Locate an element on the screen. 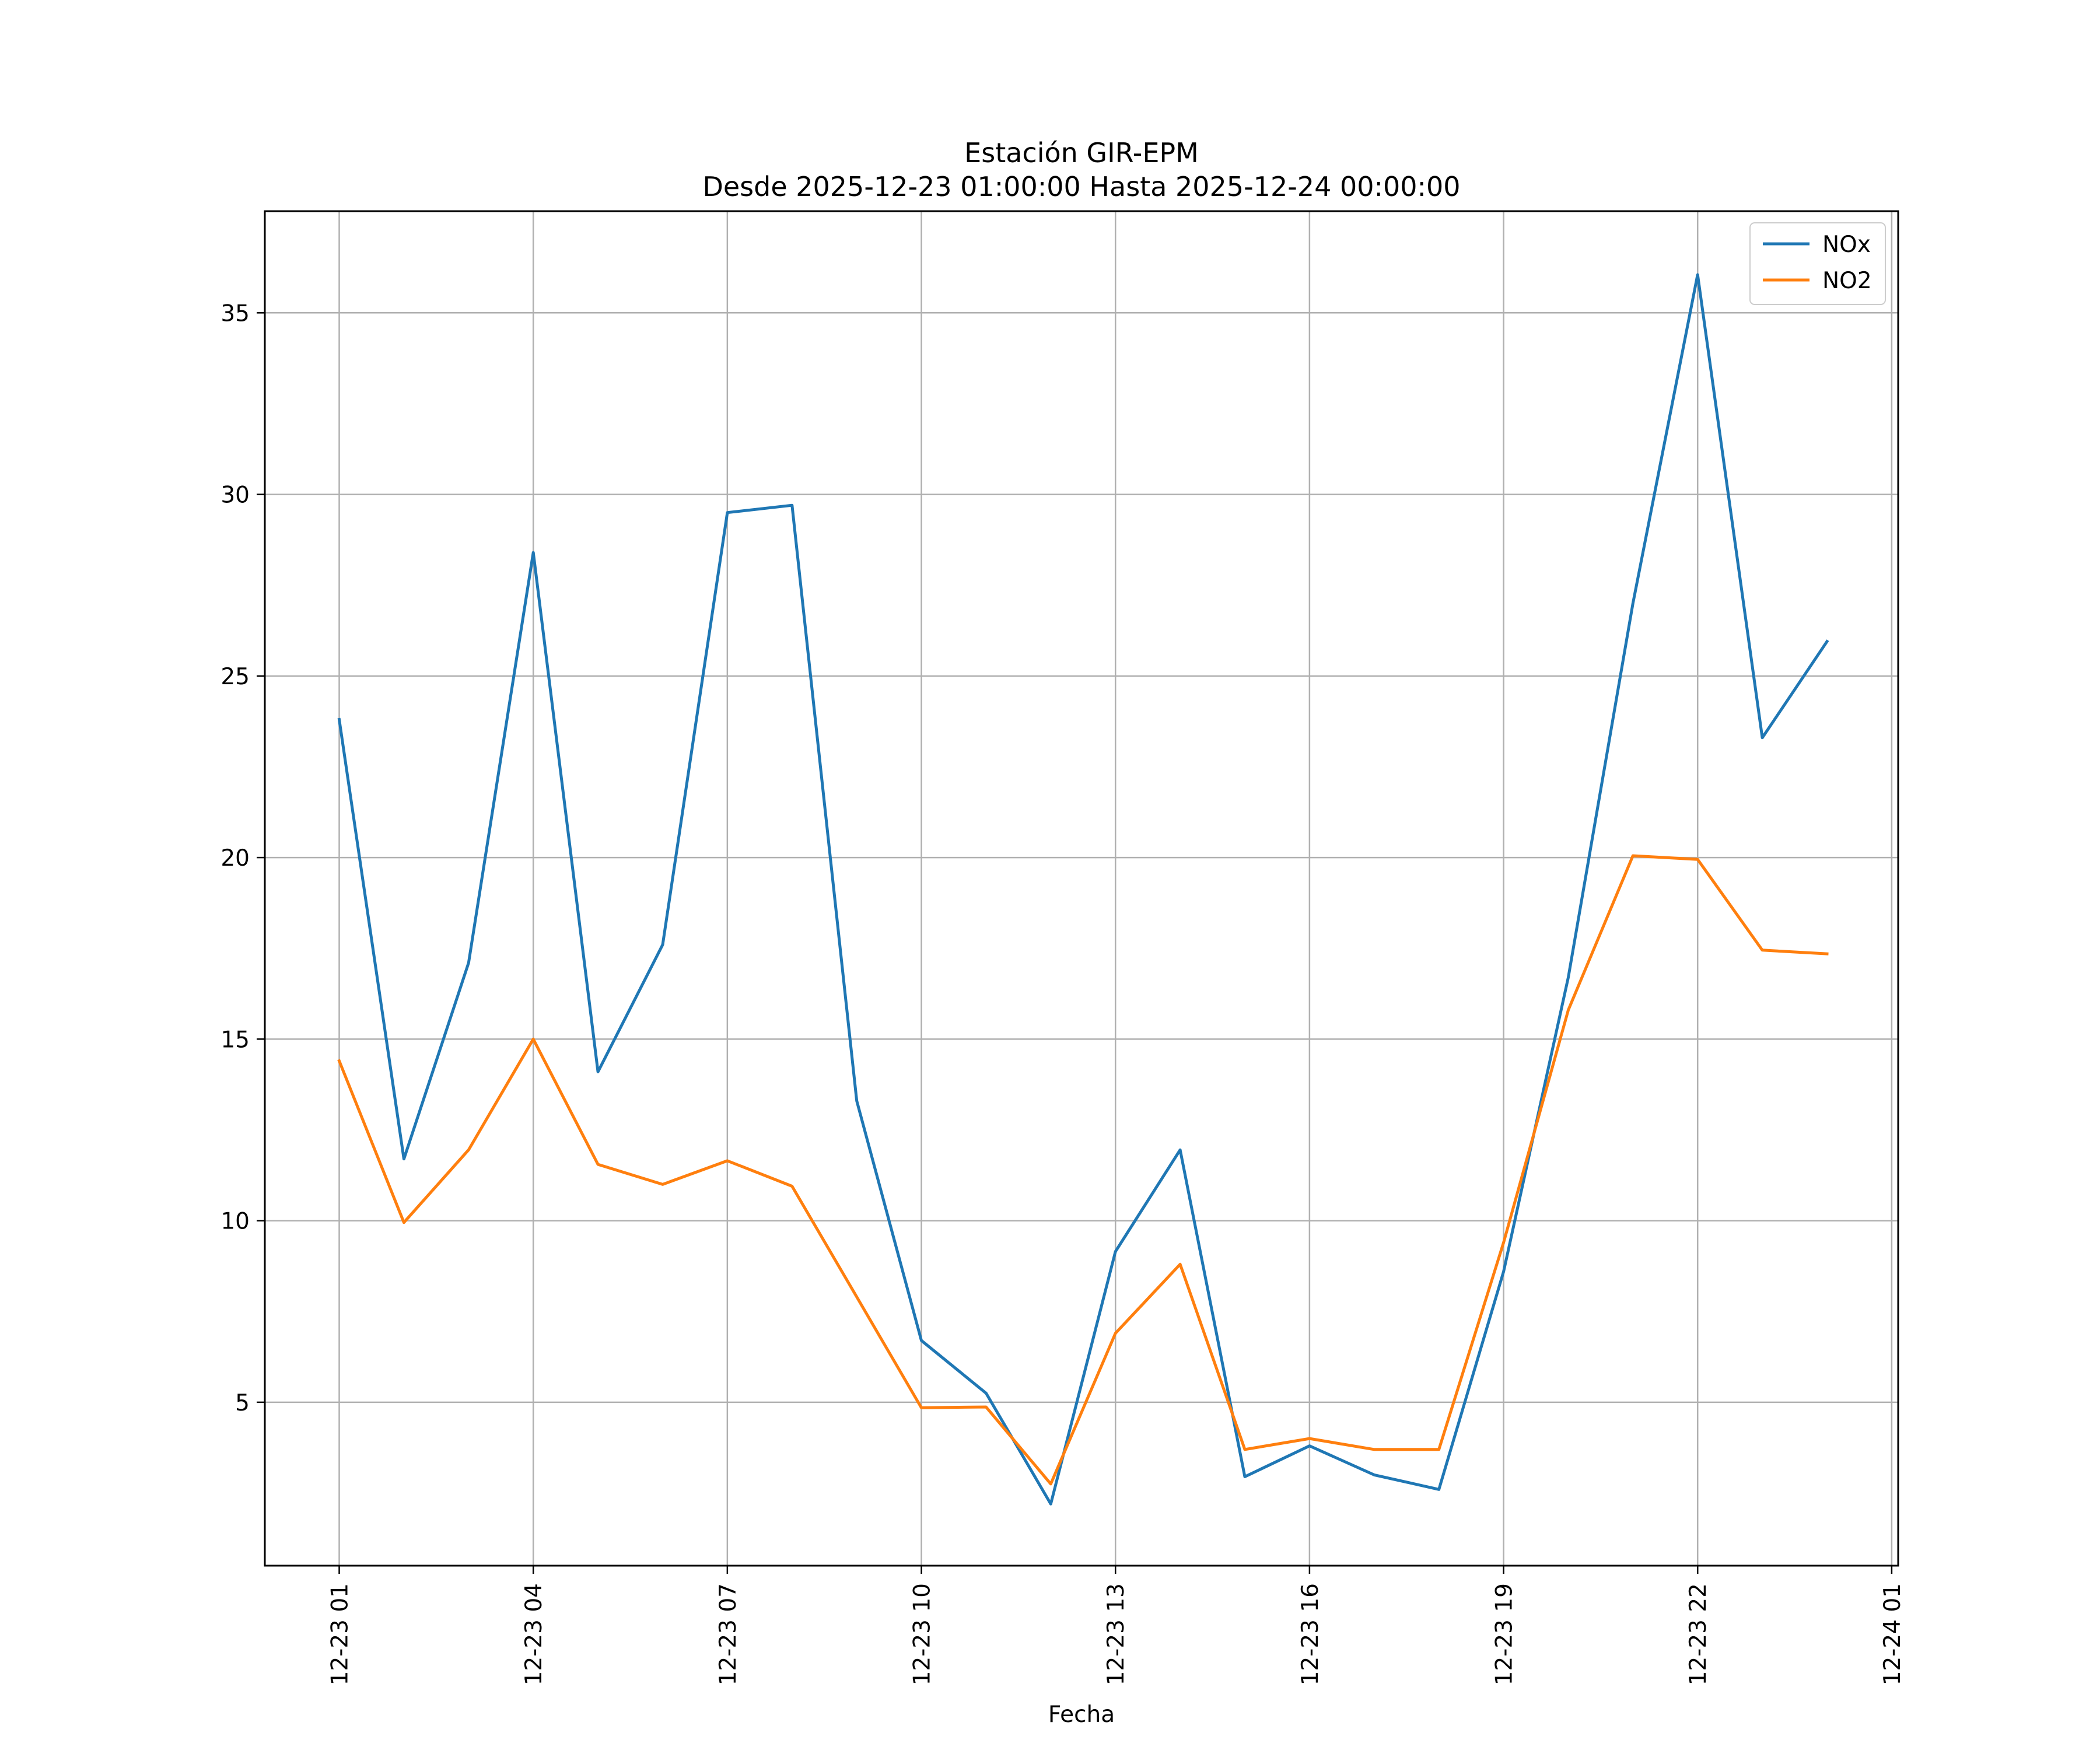  y-axis: 5 10 15 20 25 30 35 is located at coordinates (242, 858).